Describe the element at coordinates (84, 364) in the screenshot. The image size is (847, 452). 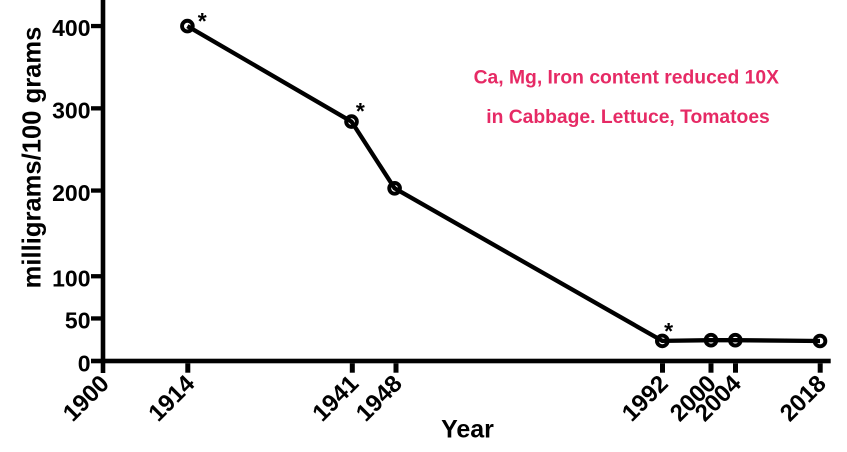
I see `svg-text: 0` at that location.